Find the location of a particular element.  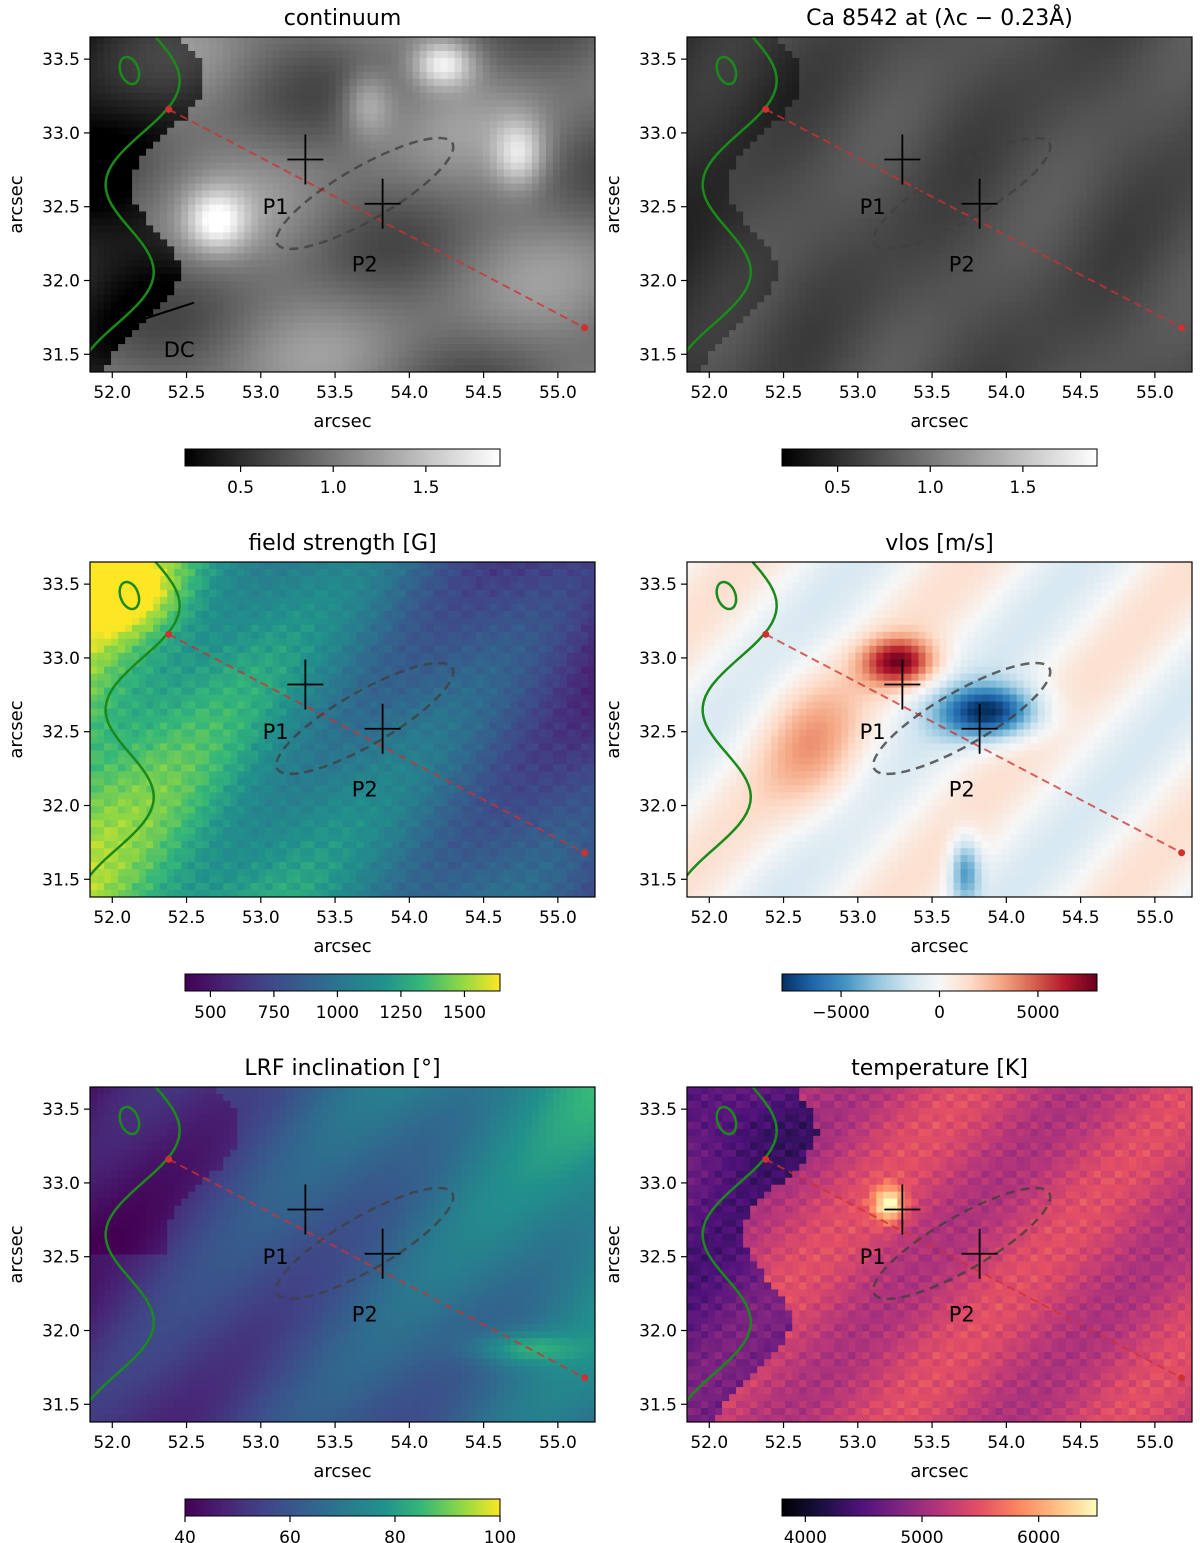

dc-arrow is located at coordinates (162, 313).